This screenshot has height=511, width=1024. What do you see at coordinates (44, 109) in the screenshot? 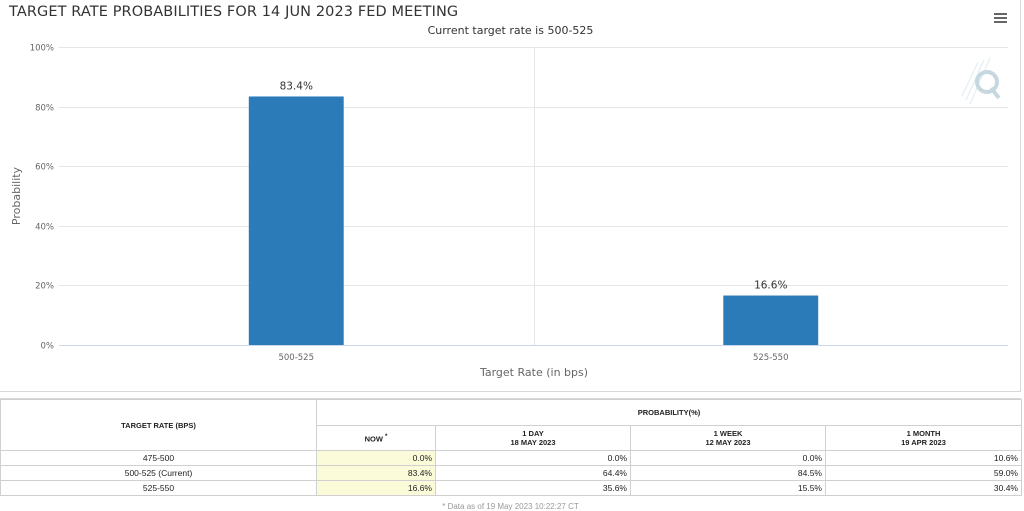
I see `y-tick-label: 80%` at bounding box center [44, 109].